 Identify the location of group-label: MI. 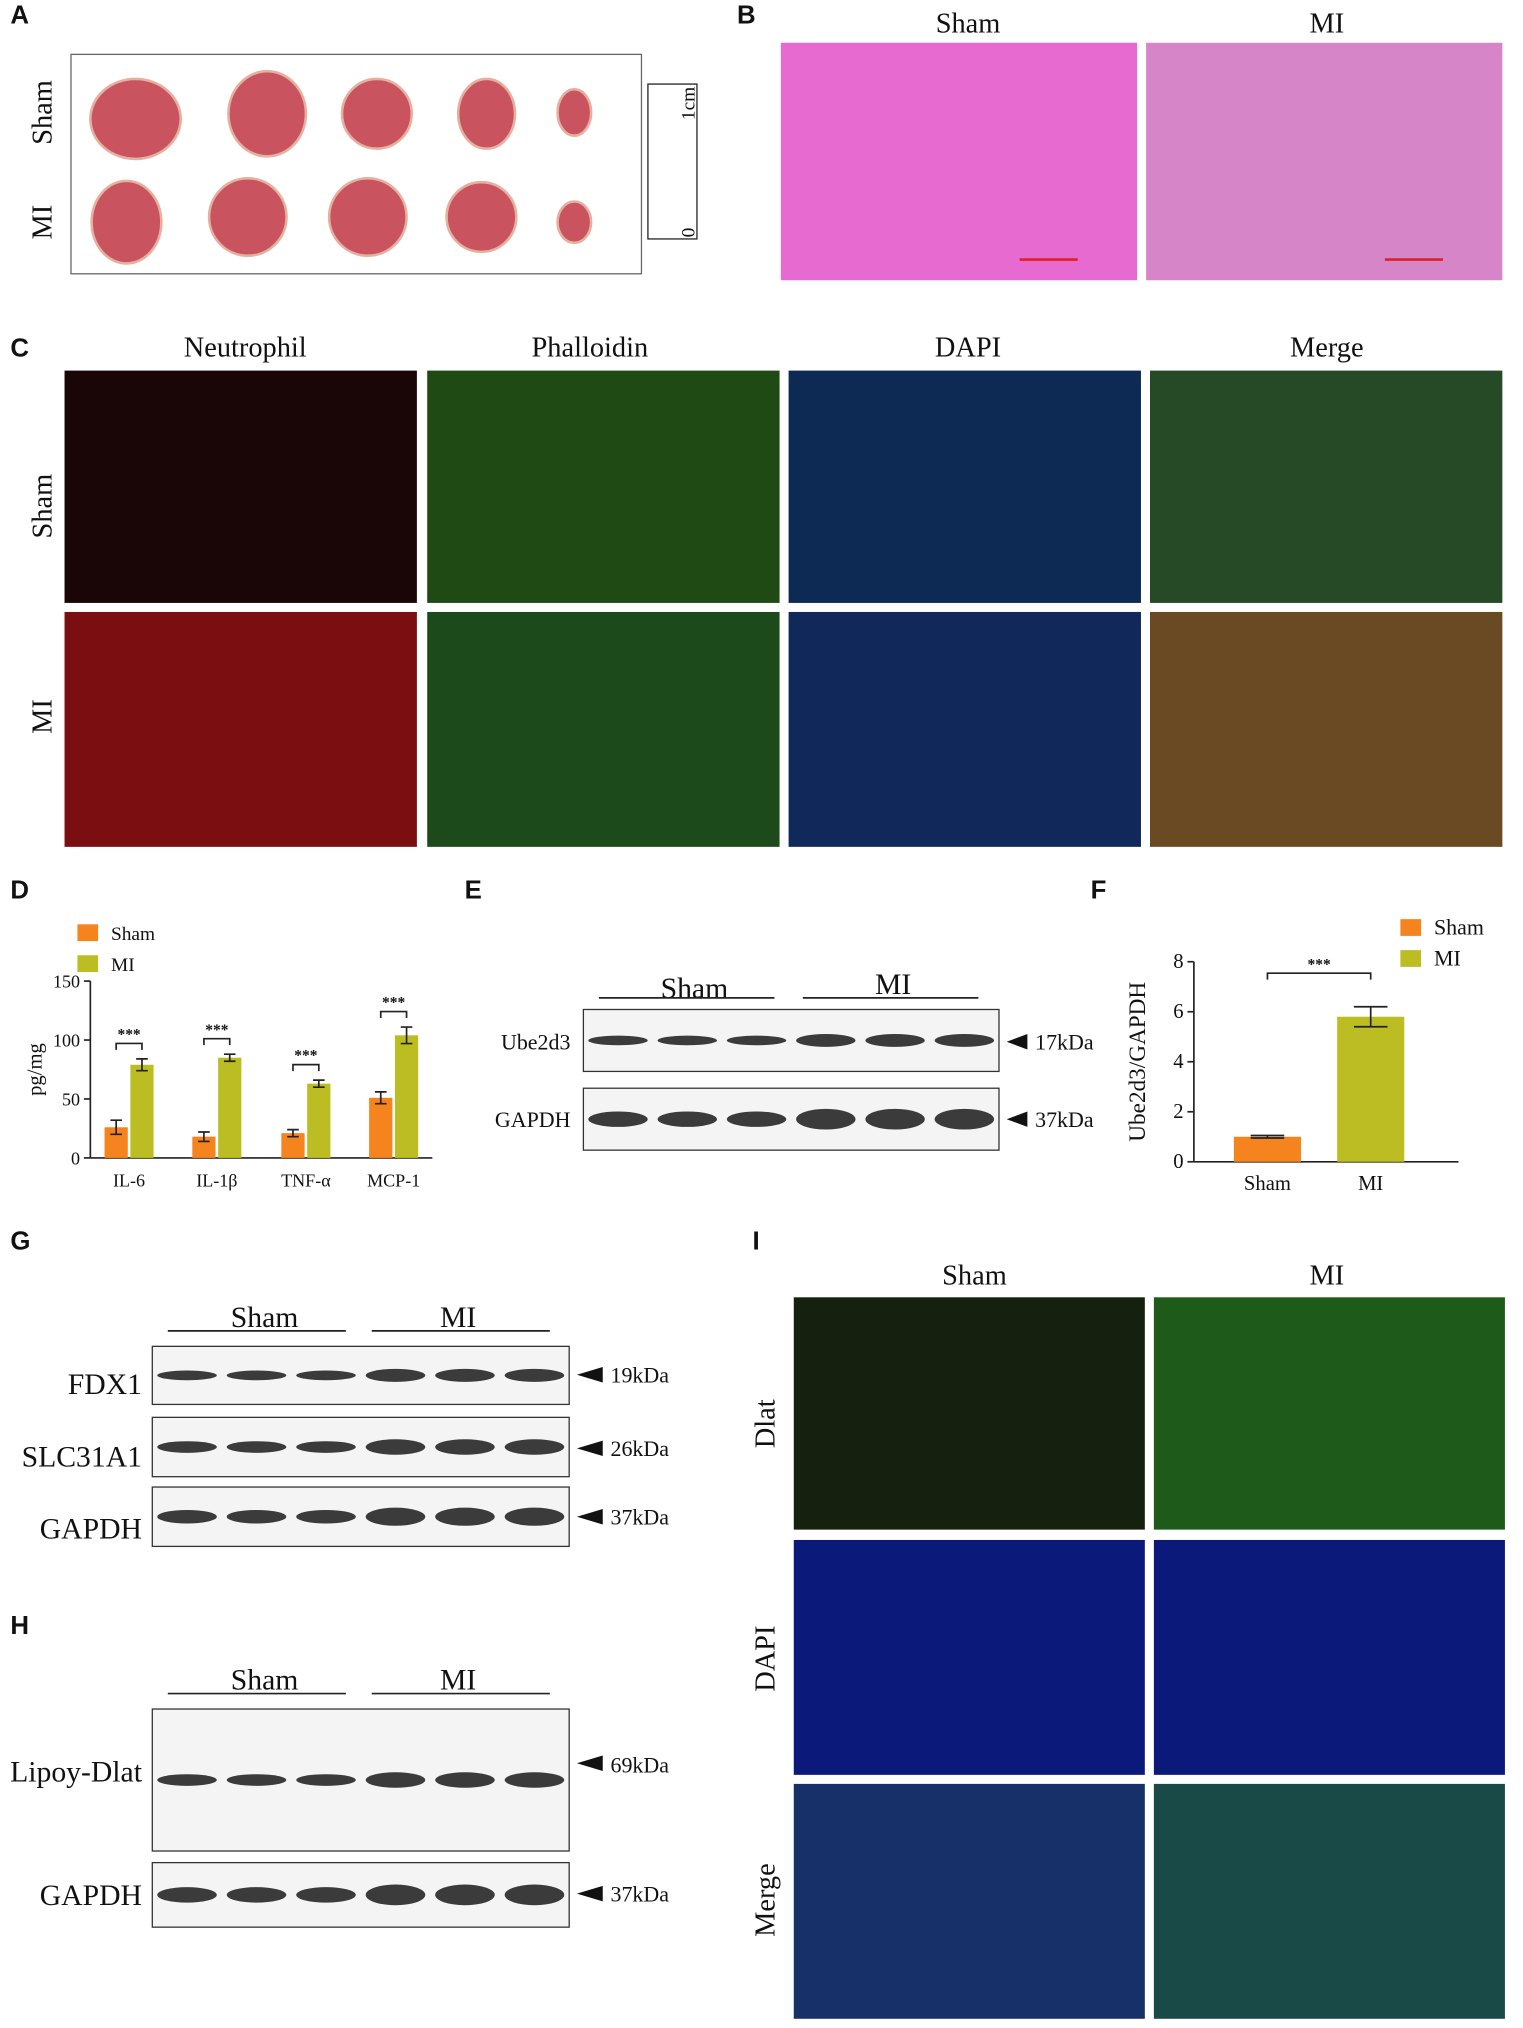
(458, 1318).